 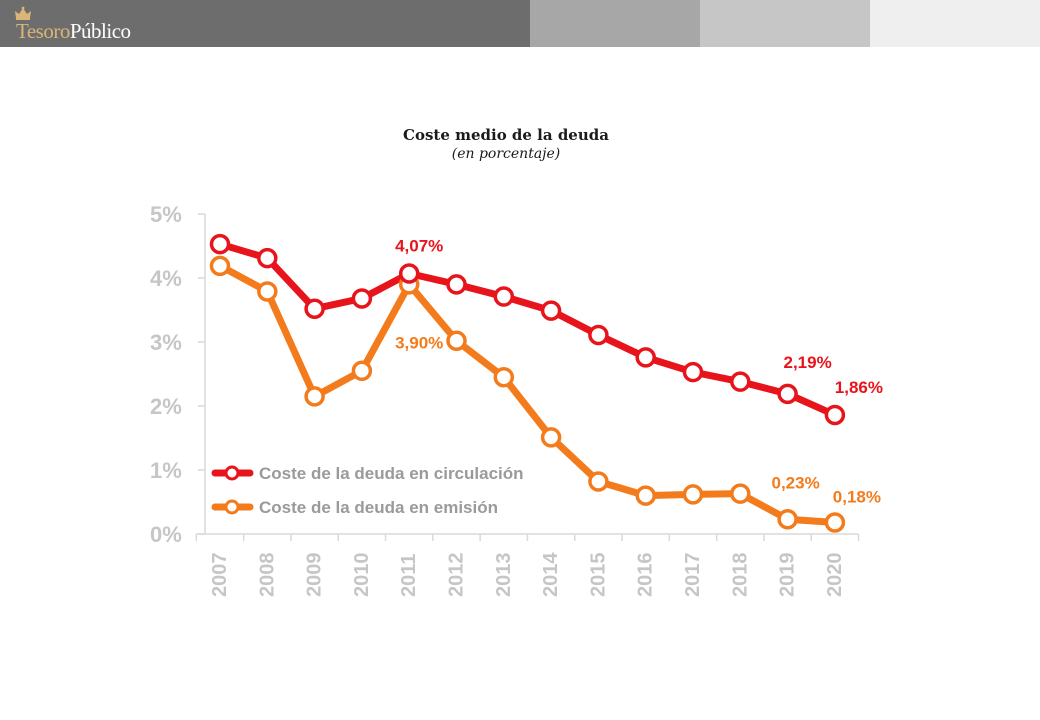 I want to click on logo-text-publico: Público, so click(x=100, y=31).